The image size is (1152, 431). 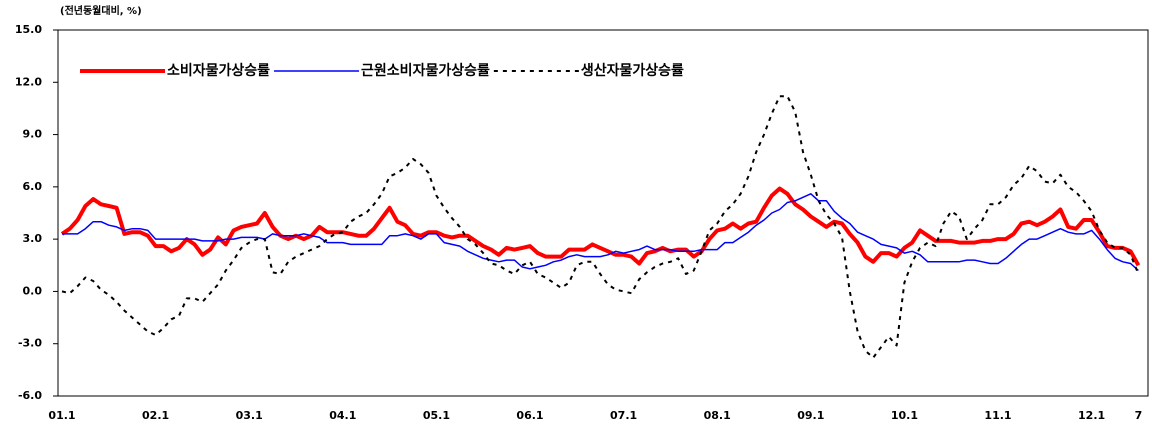 I want to click on x-tick-label: 11.1, so click(x=997, y=415).